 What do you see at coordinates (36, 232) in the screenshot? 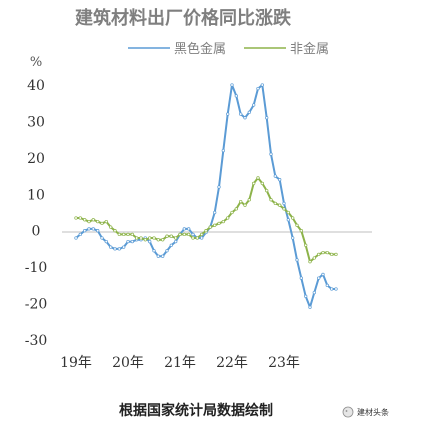
I see `y-tick-label: 0` at bounding box center [36, 232].